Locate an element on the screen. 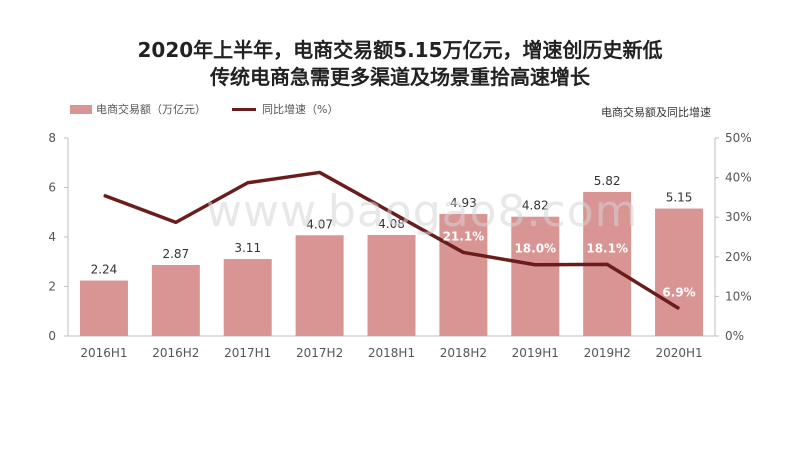 The height and width of the screenshot is (450, 800). x-tick-label: 2020H1 is located at coordinates (678, 353).